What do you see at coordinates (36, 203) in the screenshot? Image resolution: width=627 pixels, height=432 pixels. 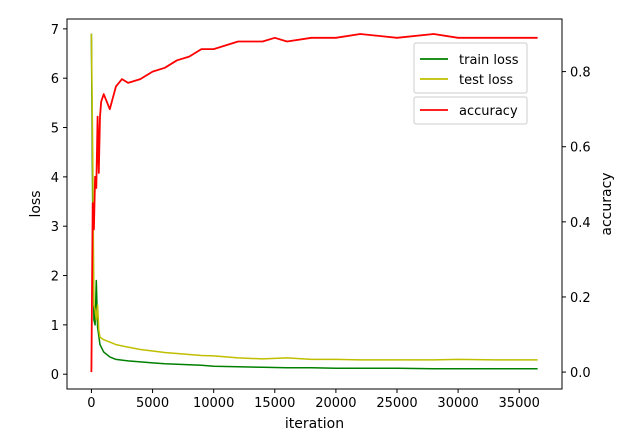 I see `left-y-axis-title: loss` at bounding box center [36, 203].